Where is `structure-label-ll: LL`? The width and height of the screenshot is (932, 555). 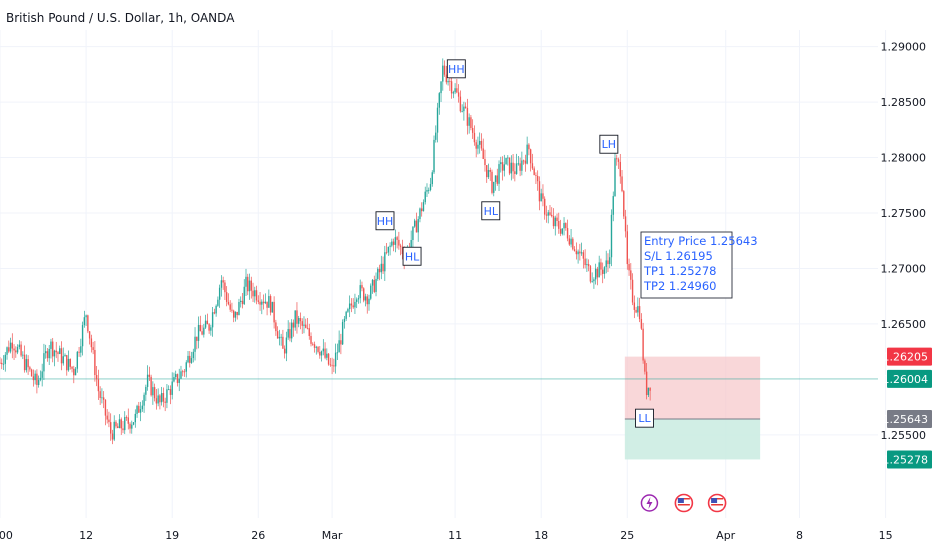
structure-label-ll: LL is located at coordinates (644, 418).